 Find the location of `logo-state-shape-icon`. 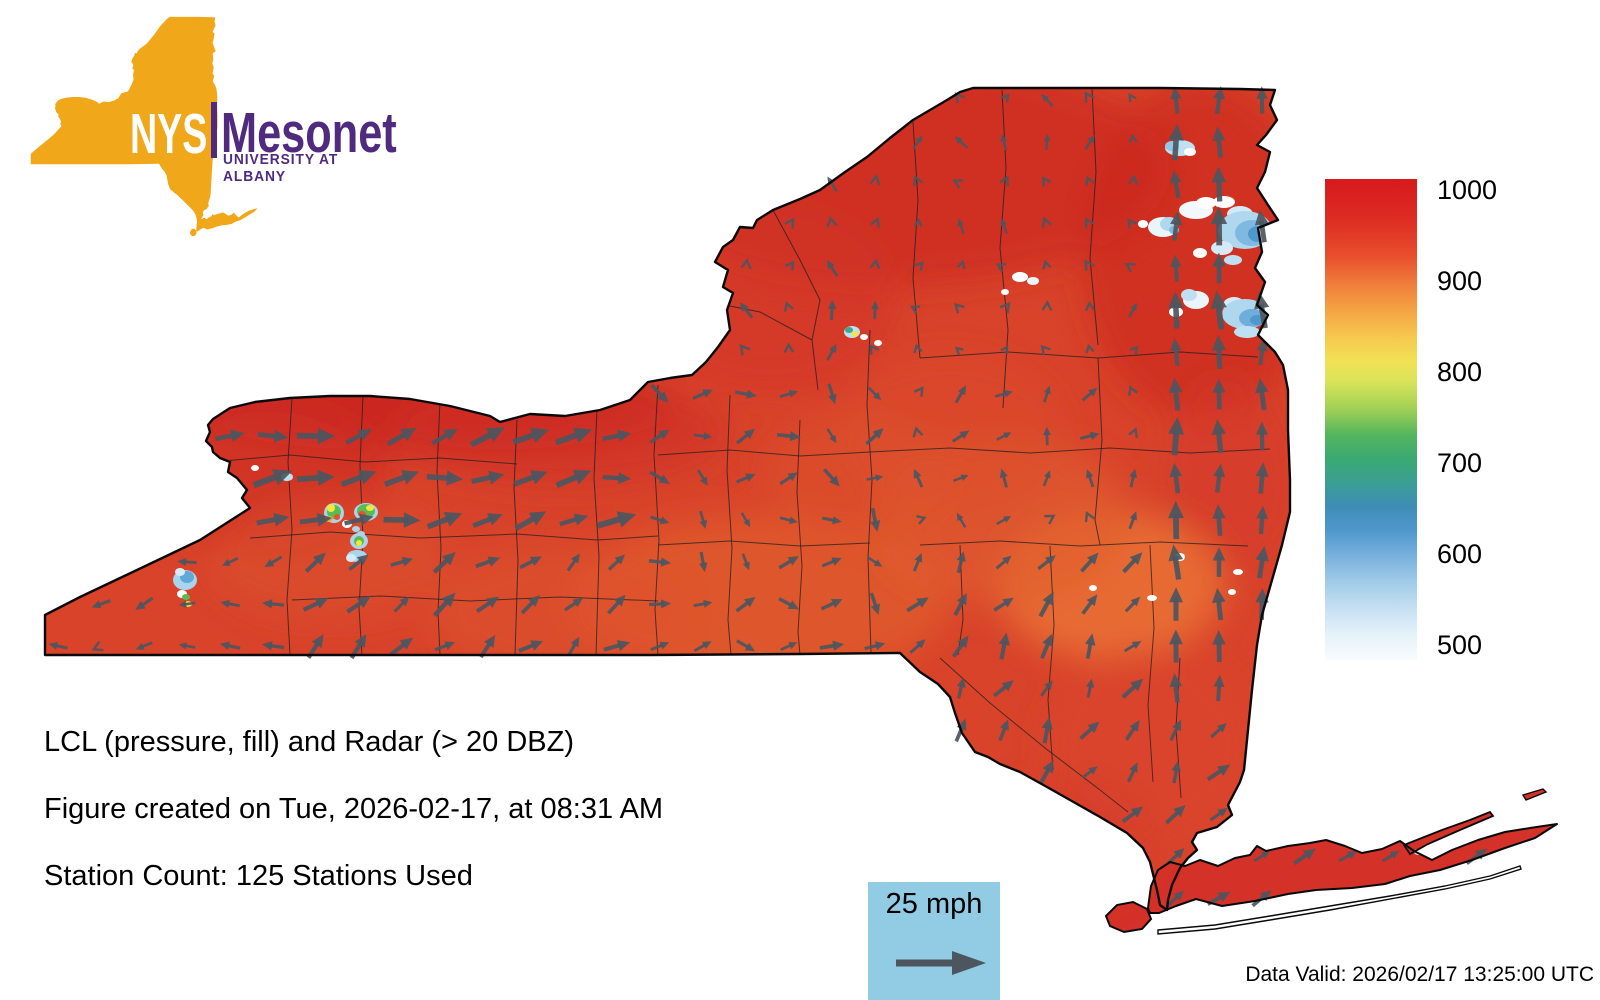

logo-state-shape-icon is located at coordinates (144, 126).